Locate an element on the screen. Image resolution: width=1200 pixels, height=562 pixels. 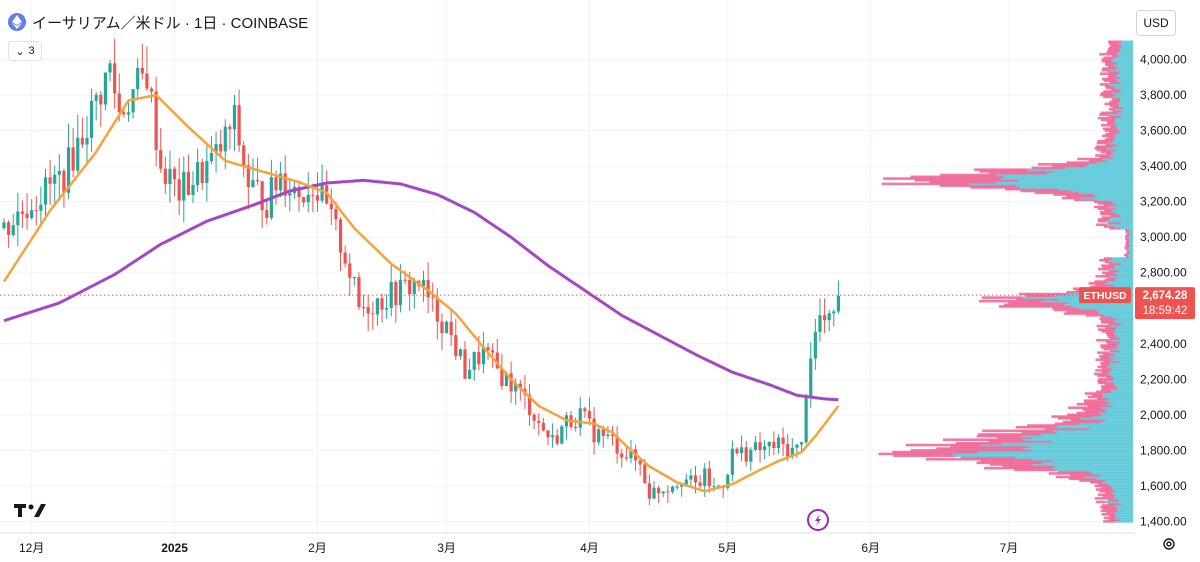
tradingview-logo-icon is located at coordinates (31, 512).